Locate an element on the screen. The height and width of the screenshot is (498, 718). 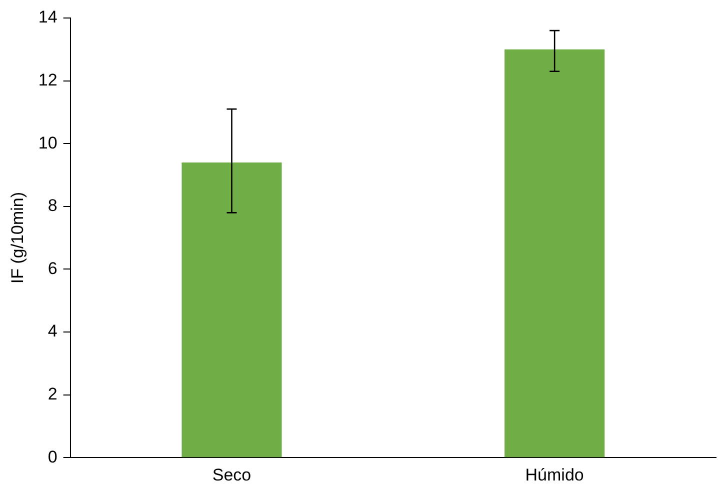
y-axis-title: IF (g/10min) is located at coordinates (17, 238).